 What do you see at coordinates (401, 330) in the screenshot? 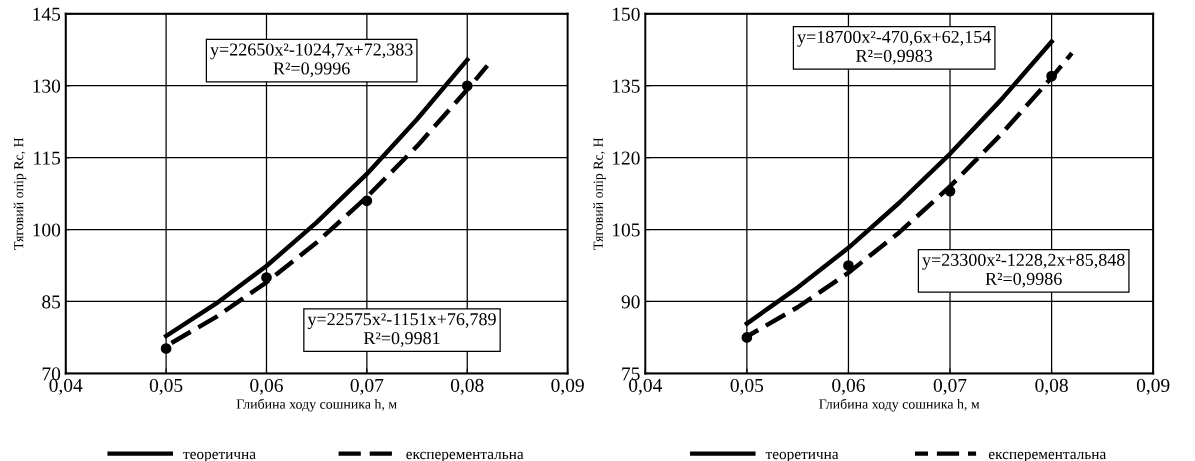
I see `annotation: y=22575x²-1151x+76,789 R²=0,9981` at bounding box center [401, 330].